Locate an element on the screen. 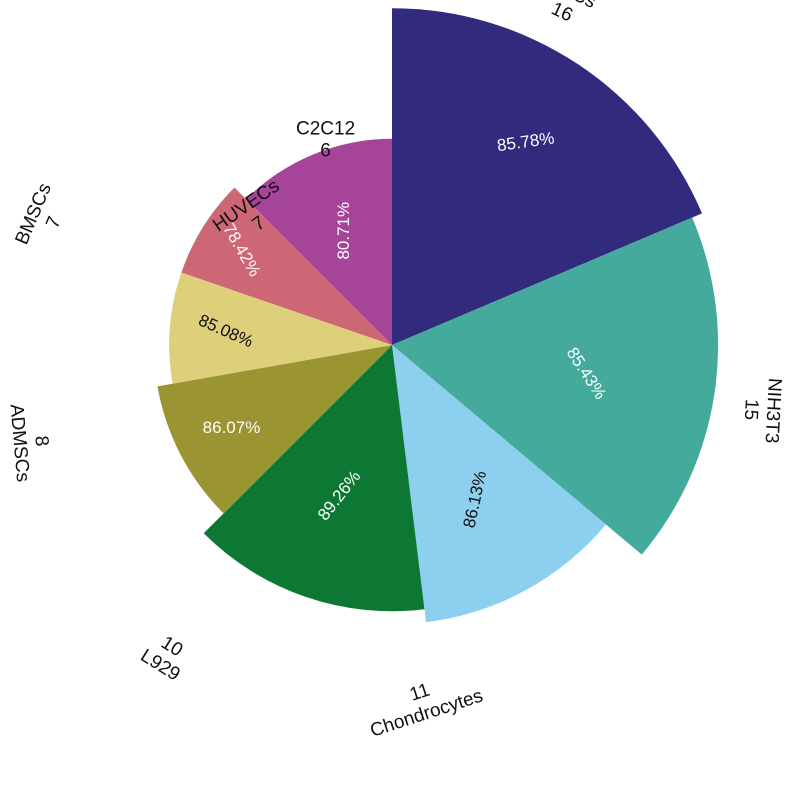  value-label-c2c12: 80.71% is located at coordinates (343, 231).